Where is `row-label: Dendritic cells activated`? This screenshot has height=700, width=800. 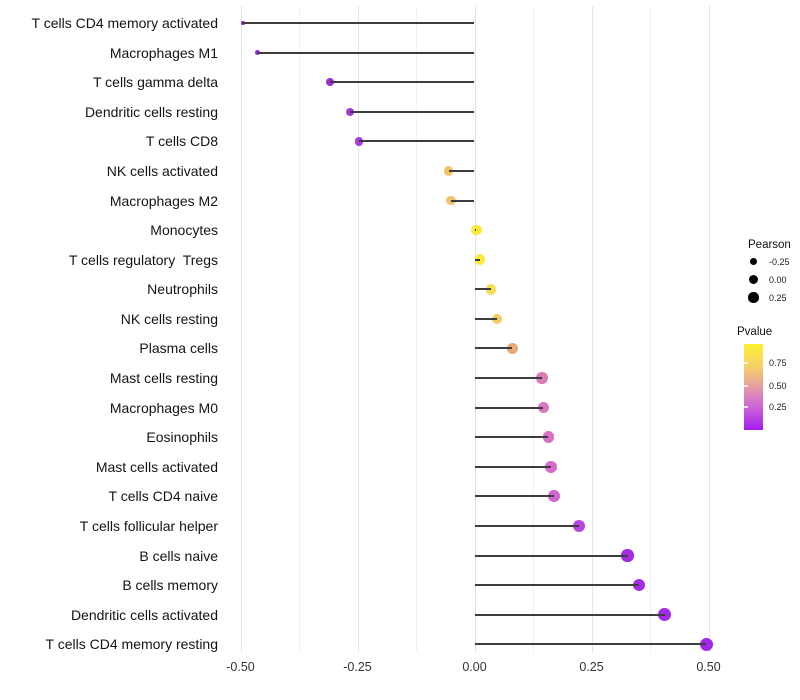 row-label: Dendritic cells activated is located at coordinates (144, 614).